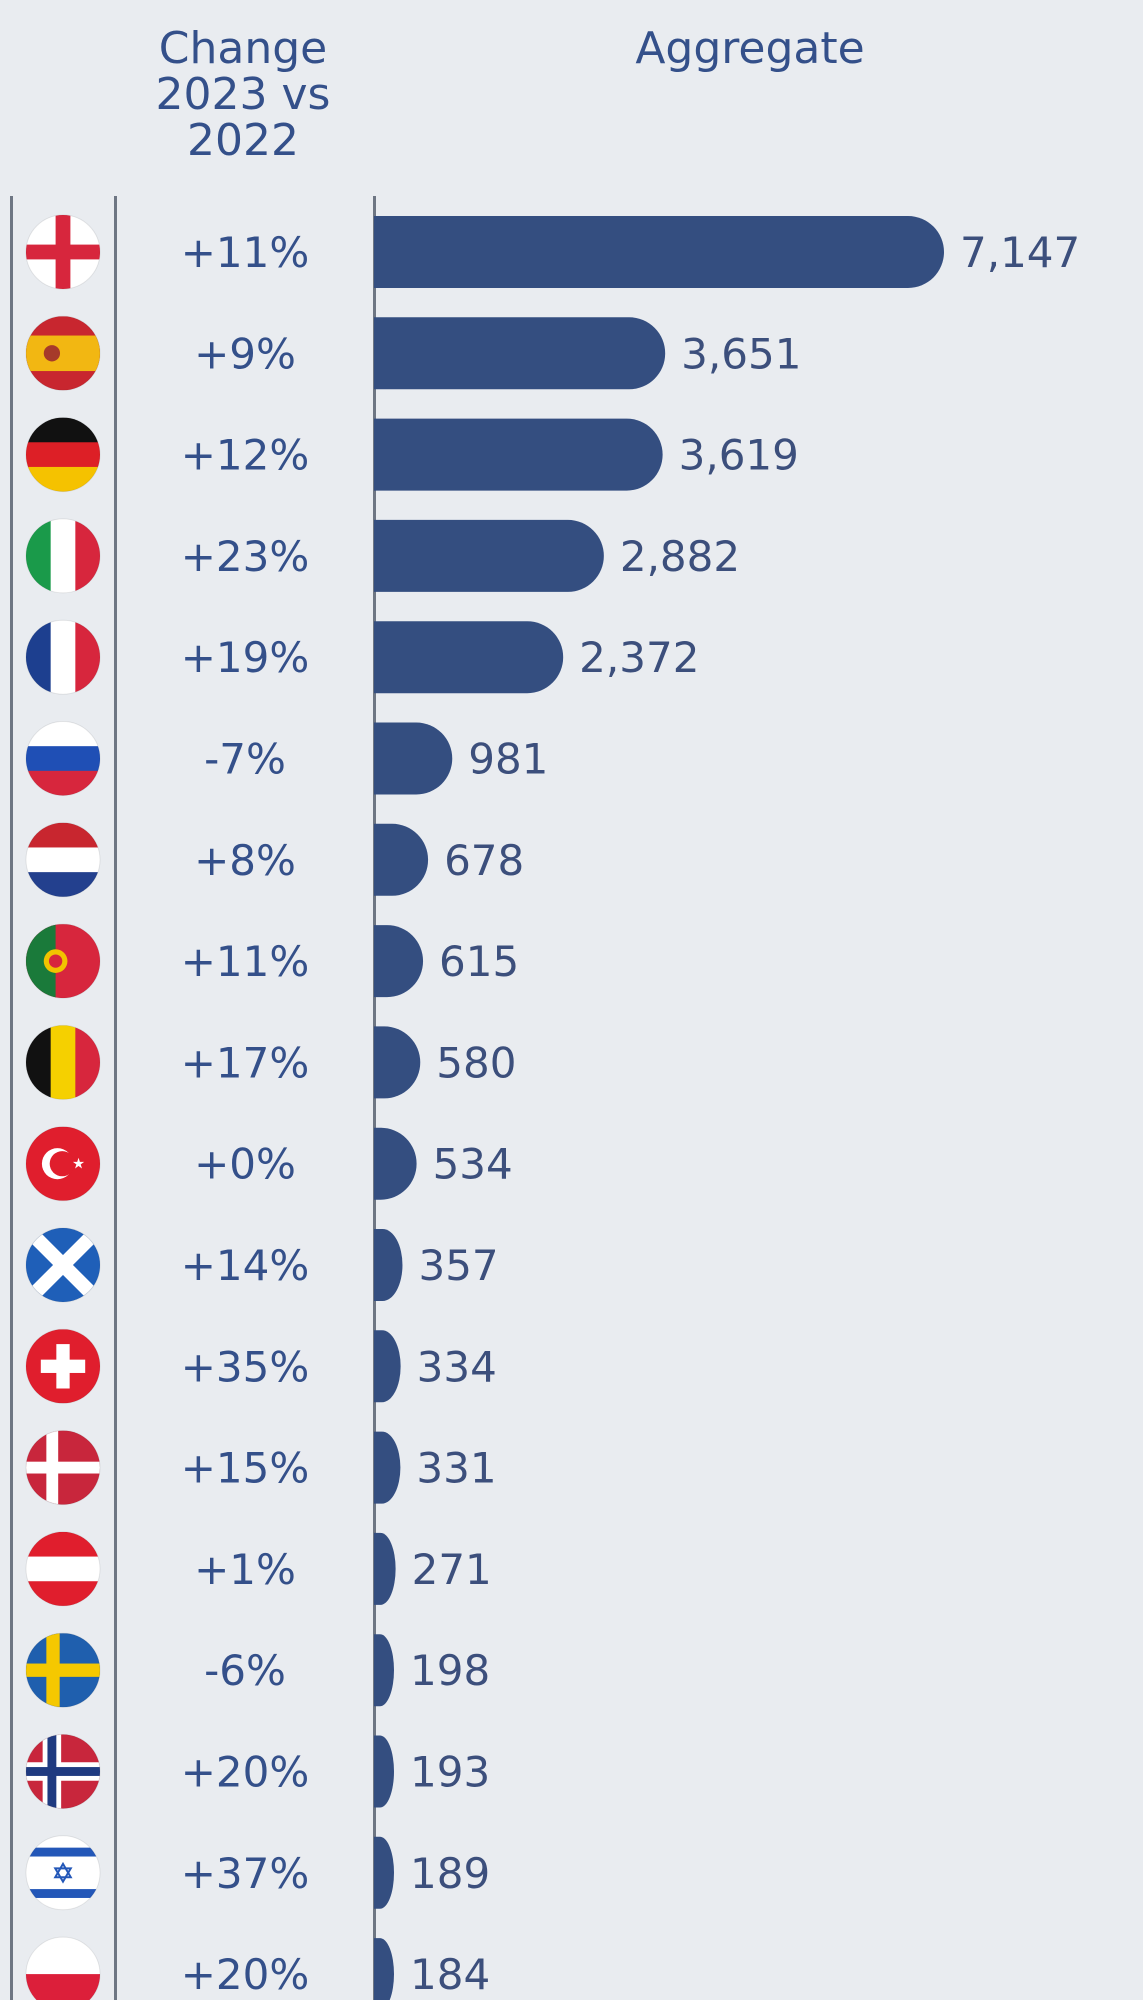 The image size is (1143, 2000). I want to click on austria-flag-icon, so click(63, 1569).